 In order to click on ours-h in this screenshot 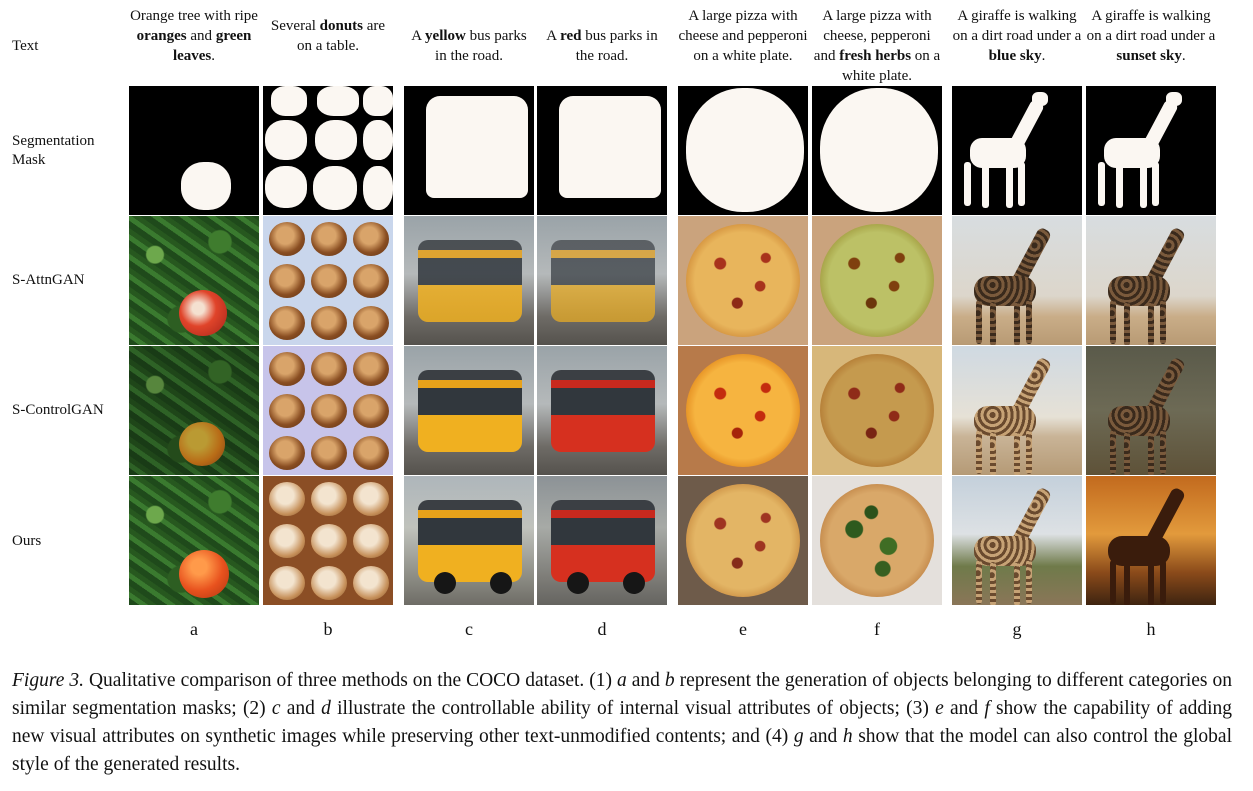, I will do `click(1151, 540)`.